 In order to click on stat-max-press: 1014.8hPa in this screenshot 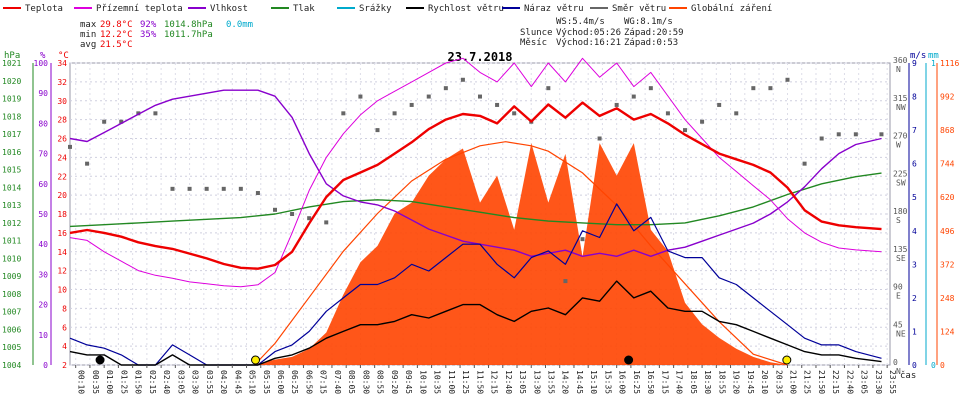, I will do `click(188, 25)`.